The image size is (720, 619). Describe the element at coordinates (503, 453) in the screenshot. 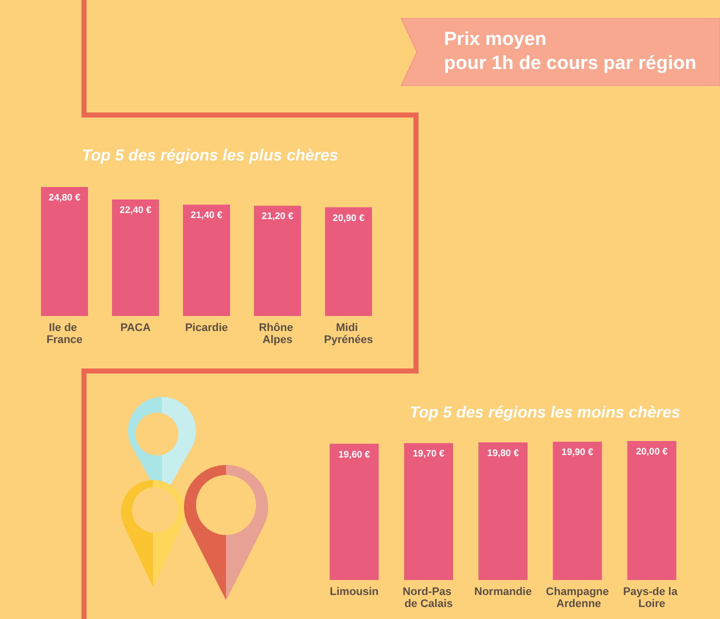

I see `data-label: 19,80 €` at that location.